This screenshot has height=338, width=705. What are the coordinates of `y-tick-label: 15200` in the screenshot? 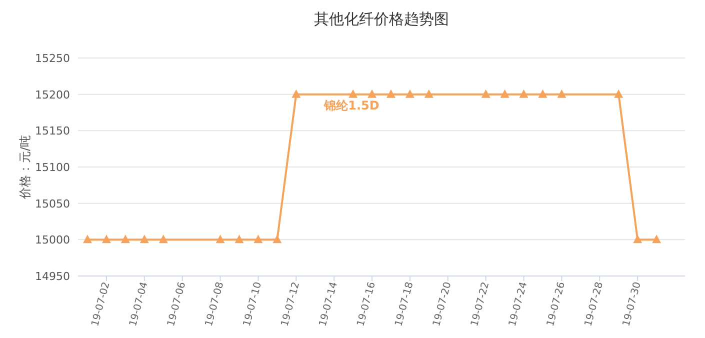 It's located at (52, 95).